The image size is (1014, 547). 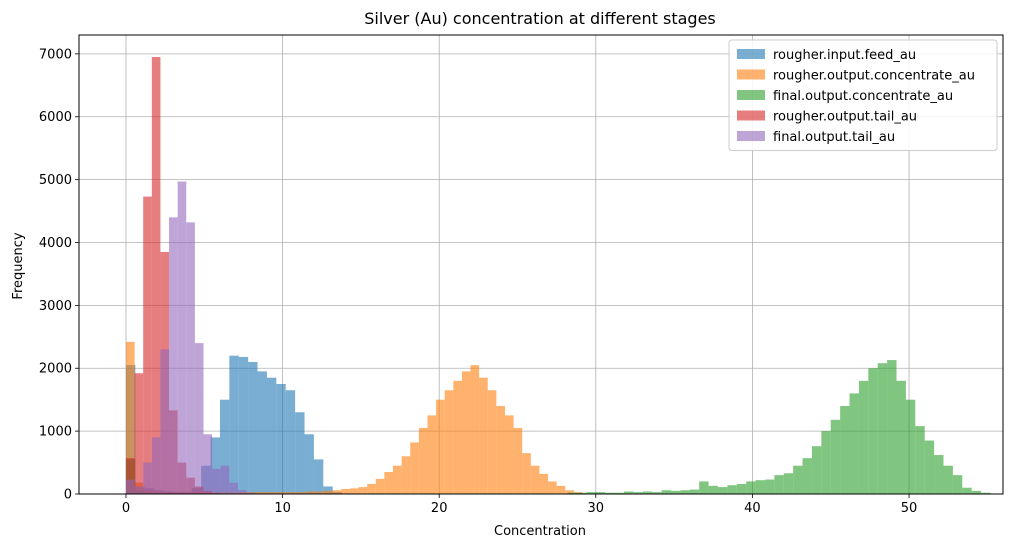 I want to click on legend-swatch, so click(x=751, y=95).